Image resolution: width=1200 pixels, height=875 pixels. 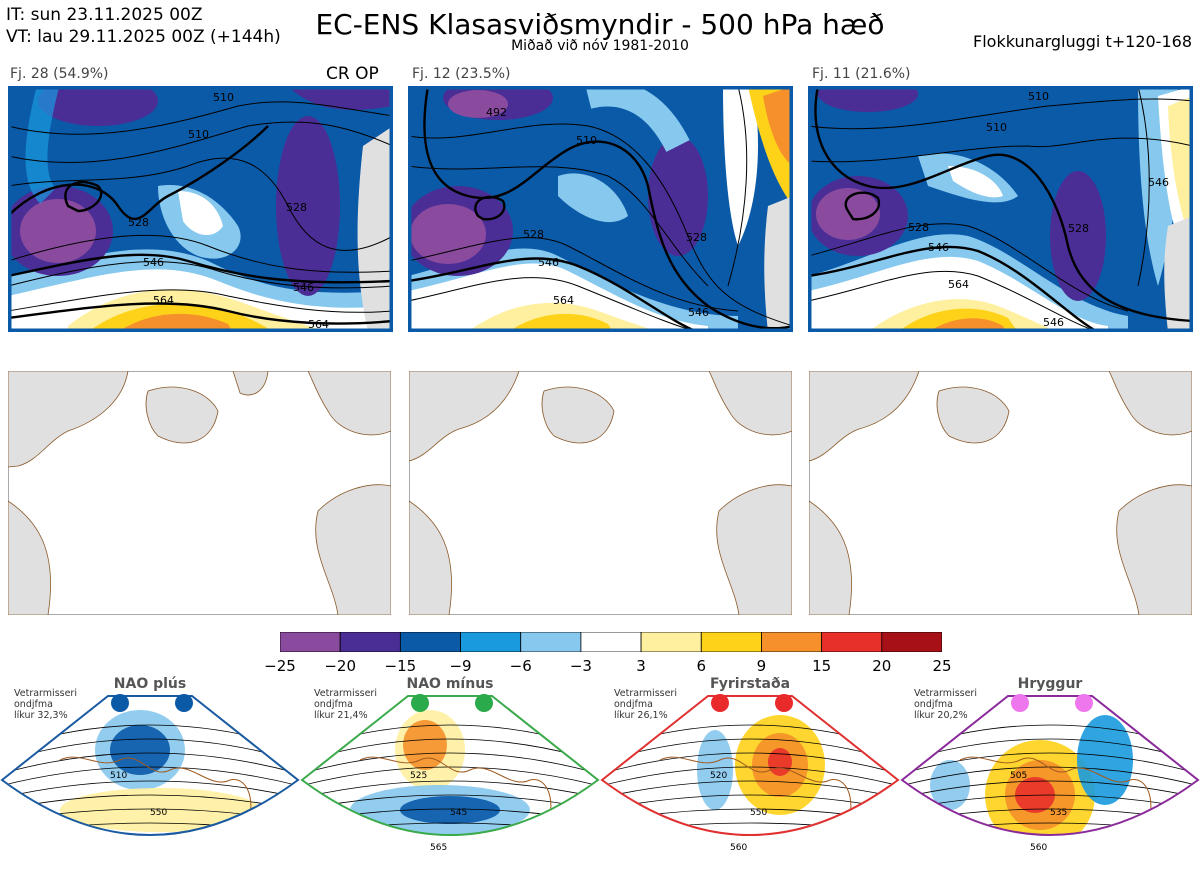 What do you see at coordinates (611, 642) in the screenshot?
I see `colorbar` at bounding box center [611, 642].